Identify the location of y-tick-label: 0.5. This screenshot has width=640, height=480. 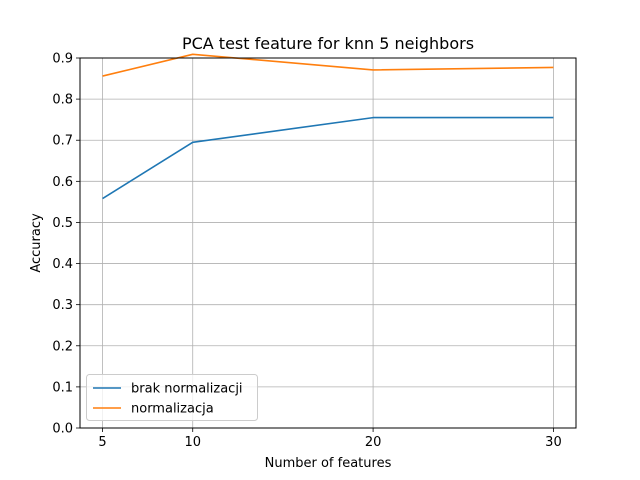
(62, 223).